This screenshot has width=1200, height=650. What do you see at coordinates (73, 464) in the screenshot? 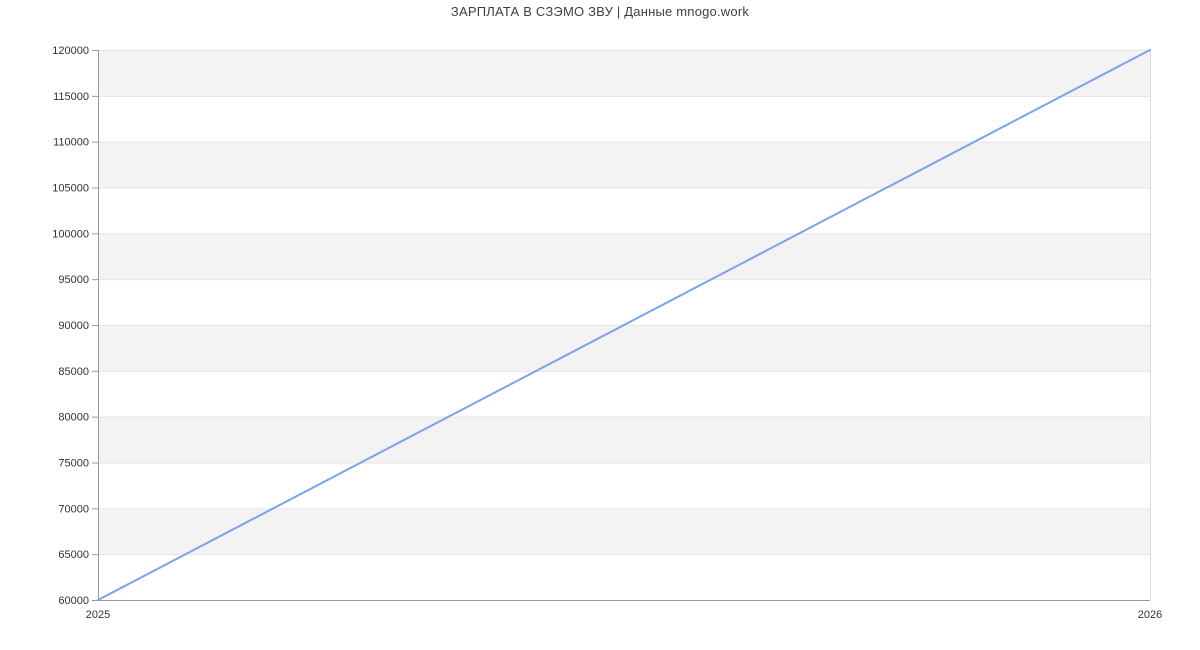
I see `y-axis-label: 75000` at bounding box center [73, 464].